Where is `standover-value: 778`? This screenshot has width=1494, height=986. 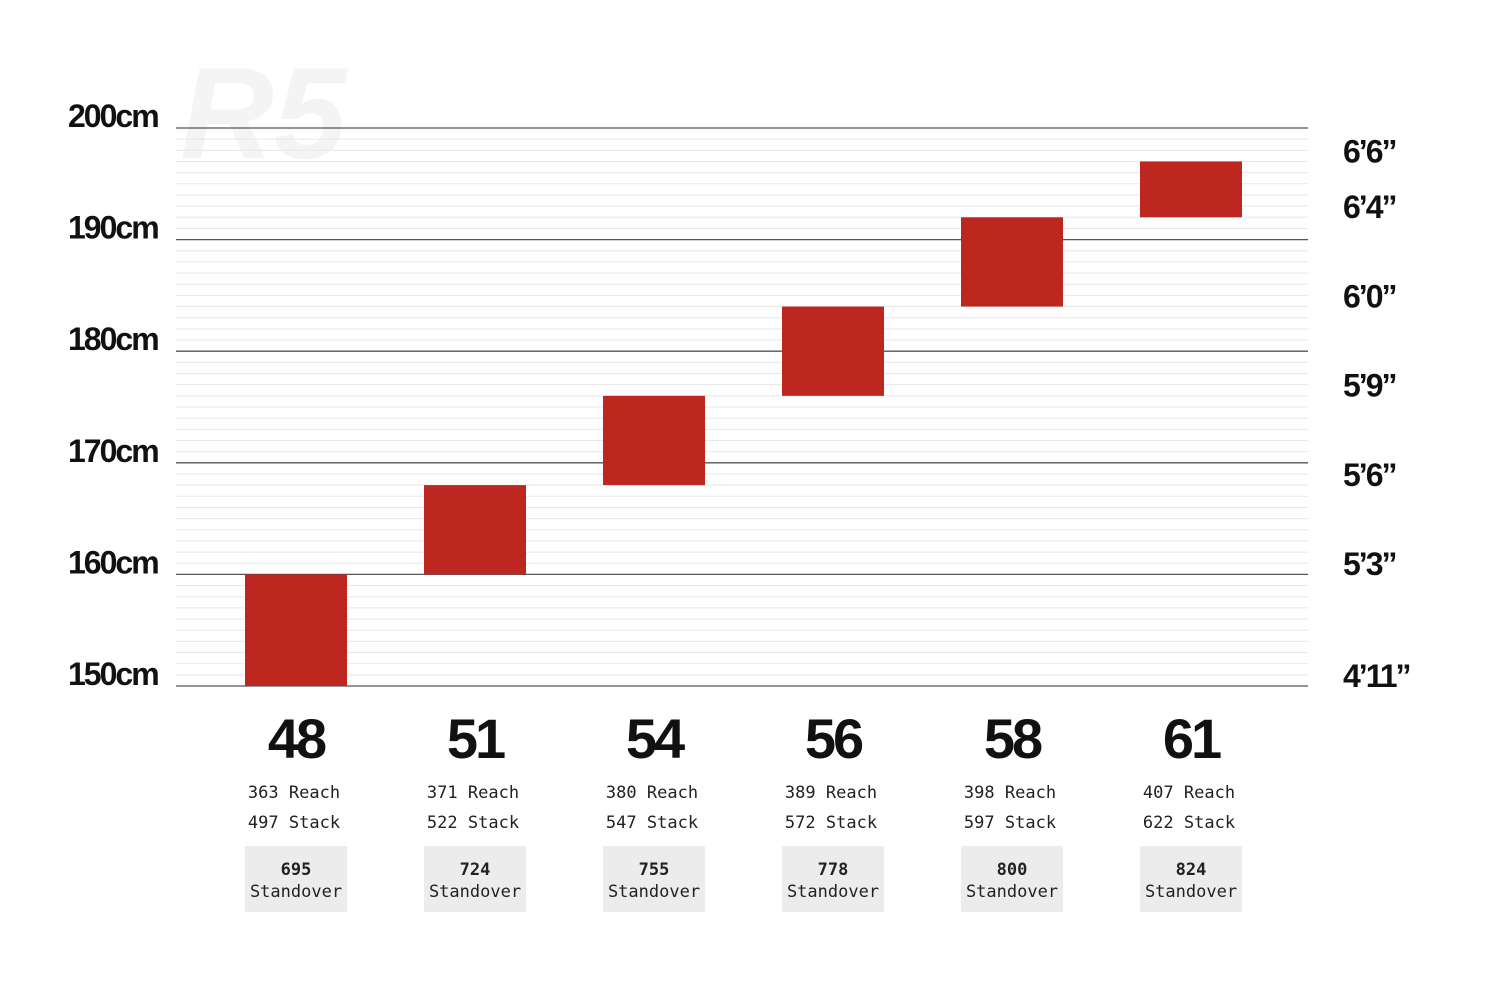 standover-value: 778 is located at coordinates (833, 870).